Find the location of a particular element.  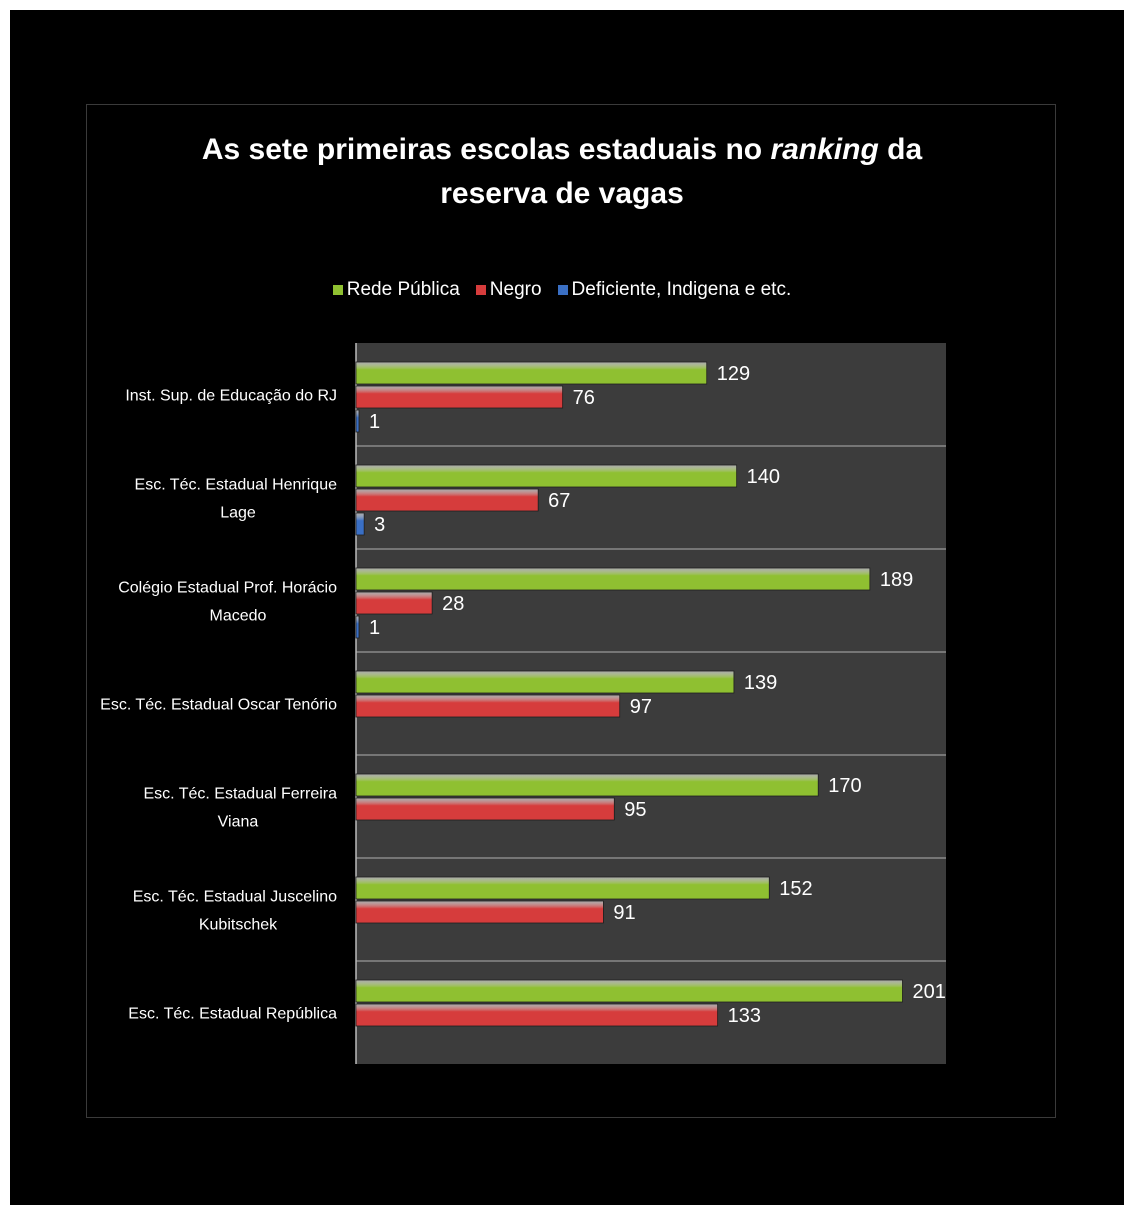

data-label-2-2: 1 is located at coordinates (374, 628).